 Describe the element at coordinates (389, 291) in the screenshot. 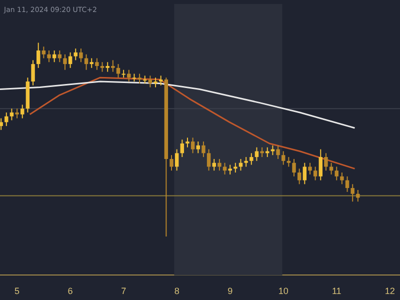

I see `x-tick-label: 12` at that location.